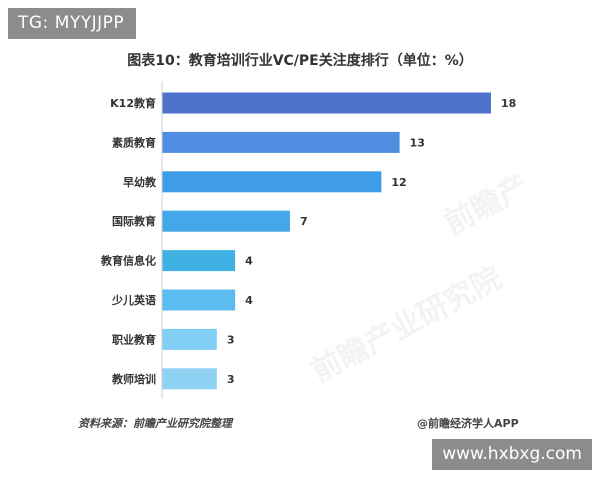 The image size is (600, 480). I want to click on value-label: 13, so click(417, 142).